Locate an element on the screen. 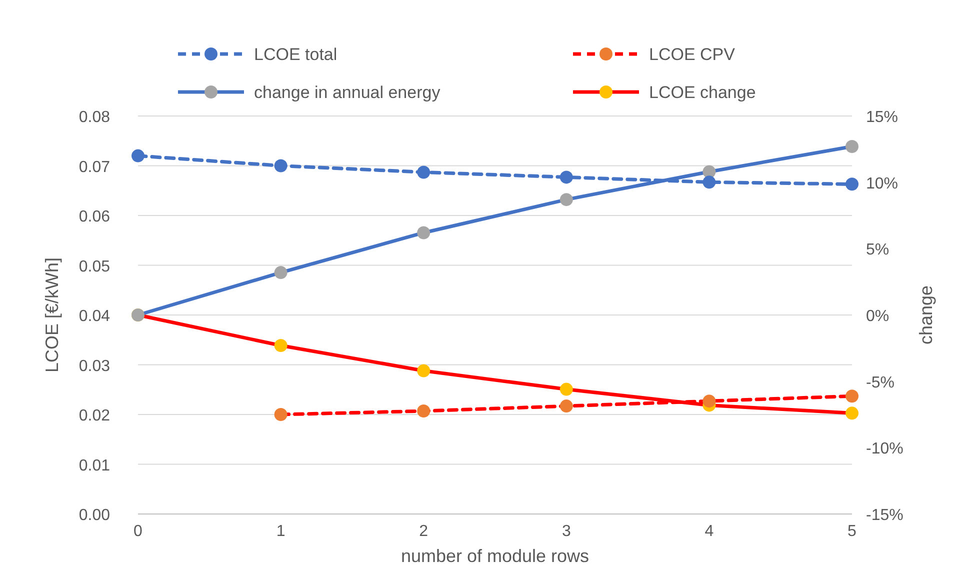 The height and width of the screenshot is (580, 960). x-tick-label: 0 is located at coordinates (138, 531).